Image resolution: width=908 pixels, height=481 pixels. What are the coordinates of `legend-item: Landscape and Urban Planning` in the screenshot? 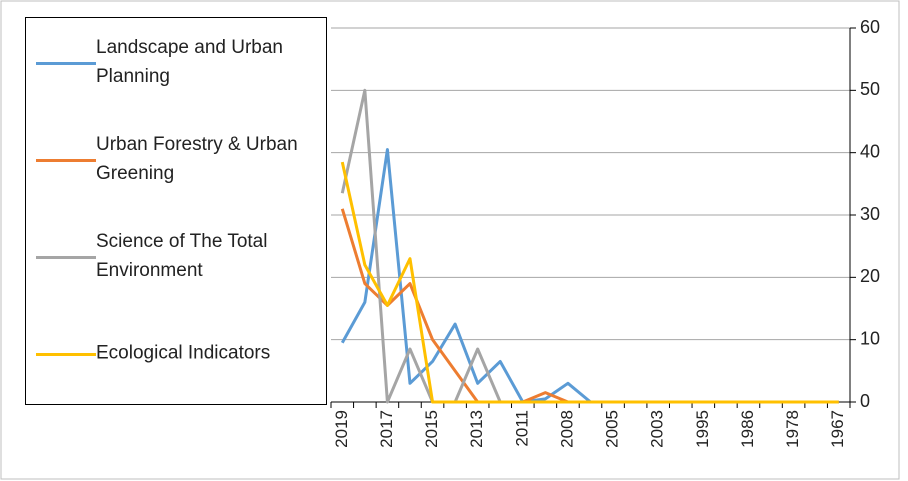 It's located at (176, 62).